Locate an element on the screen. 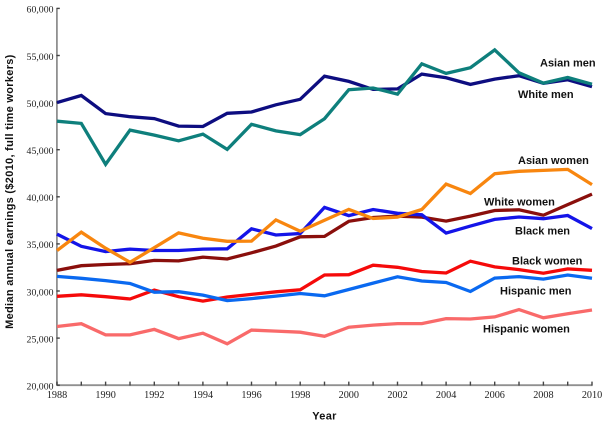  svg-text: 1994 is located at coordinates (203, 395).